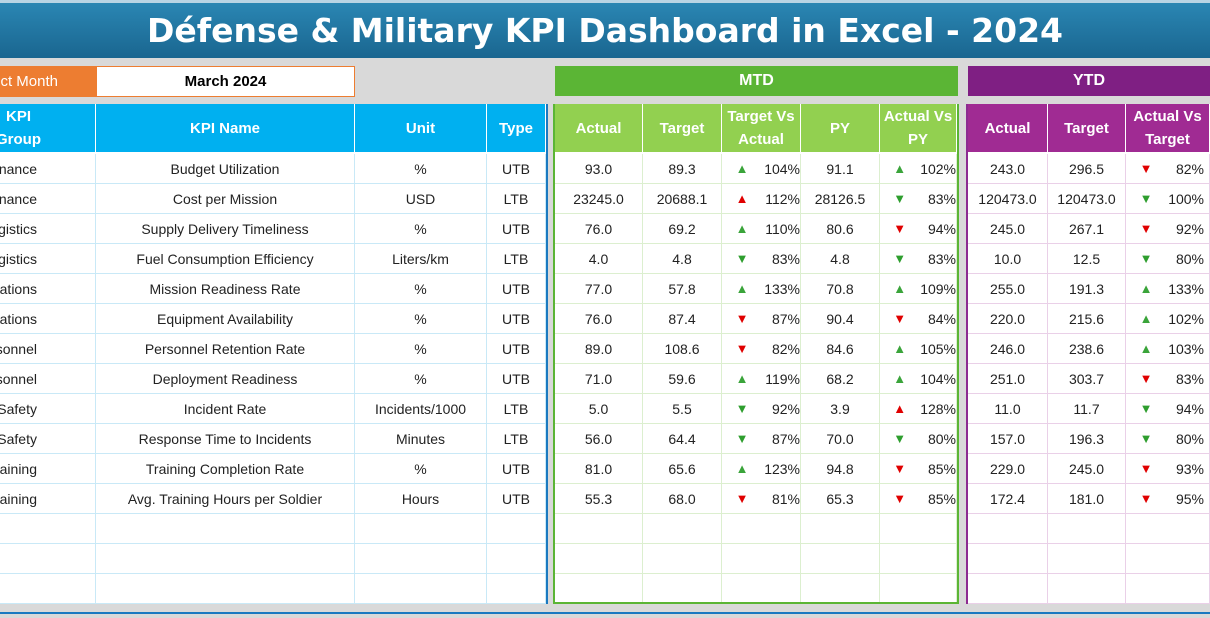  I want to click on py-cell: 70.8, so click(840, 289).